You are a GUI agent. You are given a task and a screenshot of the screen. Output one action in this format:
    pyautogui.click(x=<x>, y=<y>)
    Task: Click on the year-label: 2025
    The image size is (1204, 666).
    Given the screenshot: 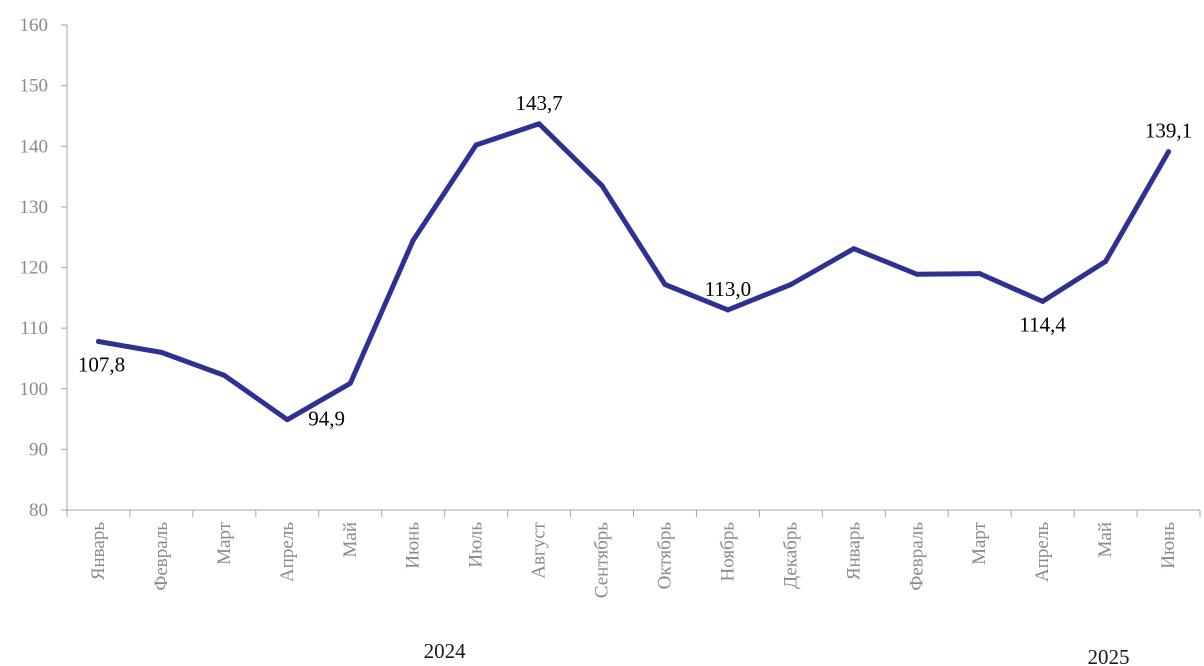 What is the action you would take?
    pyautogui.click(x=1109, y=655)
    